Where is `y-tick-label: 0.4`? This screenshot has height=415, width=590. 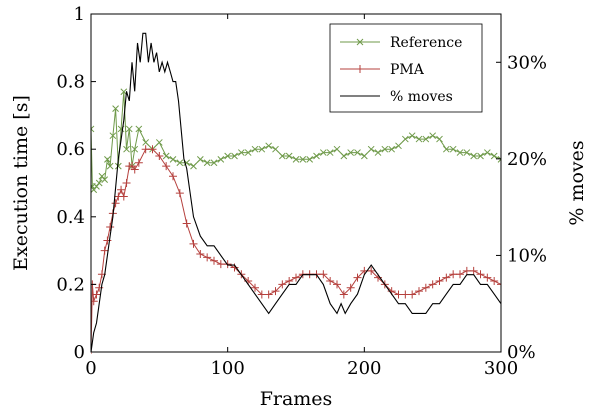
y-tick-label: 0.4 is located at coordinates (70, 217).